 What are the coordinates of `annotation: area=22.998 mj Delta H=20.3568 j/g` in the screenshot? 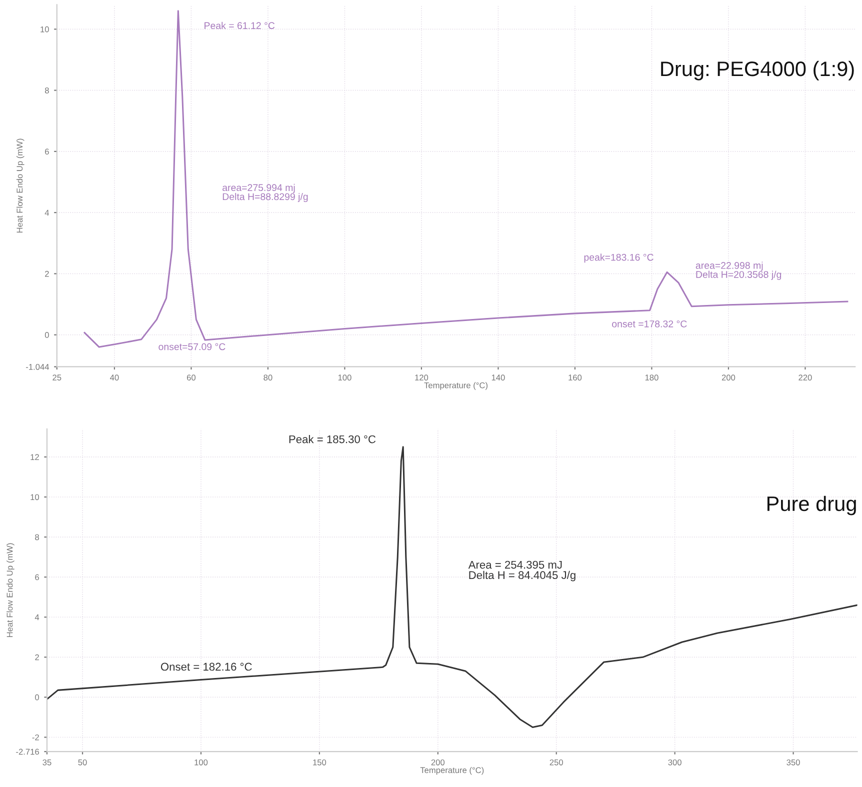 It's located at (739, 271).